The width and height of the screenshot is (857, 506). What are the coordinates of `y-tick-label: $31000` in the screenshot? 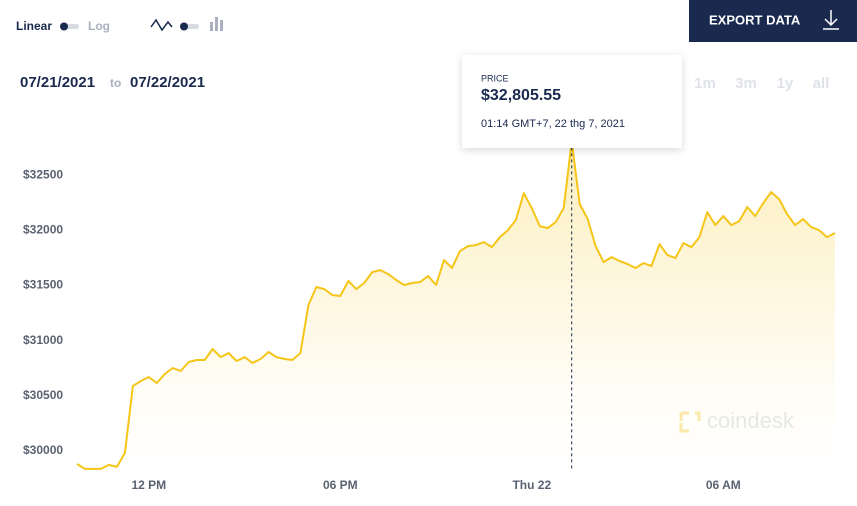 It's located at (43, 340).